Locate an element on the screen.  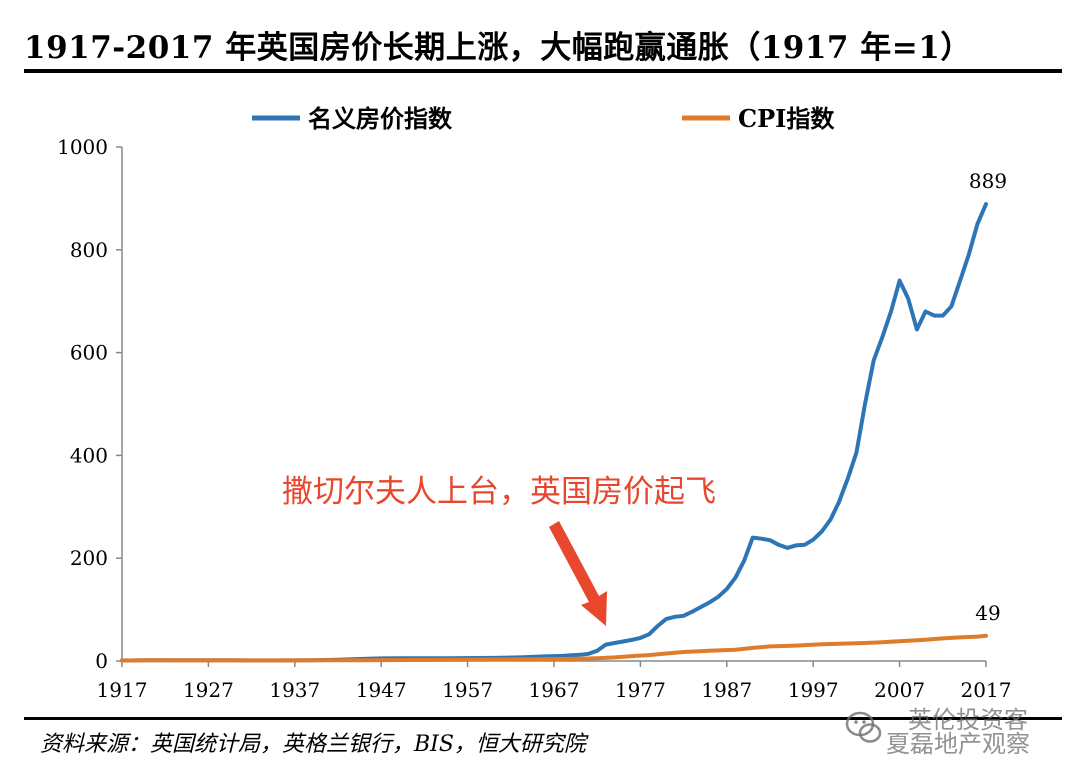
watermark-line-2: 夏磊地产观察 is located at coordinates (958, 744).